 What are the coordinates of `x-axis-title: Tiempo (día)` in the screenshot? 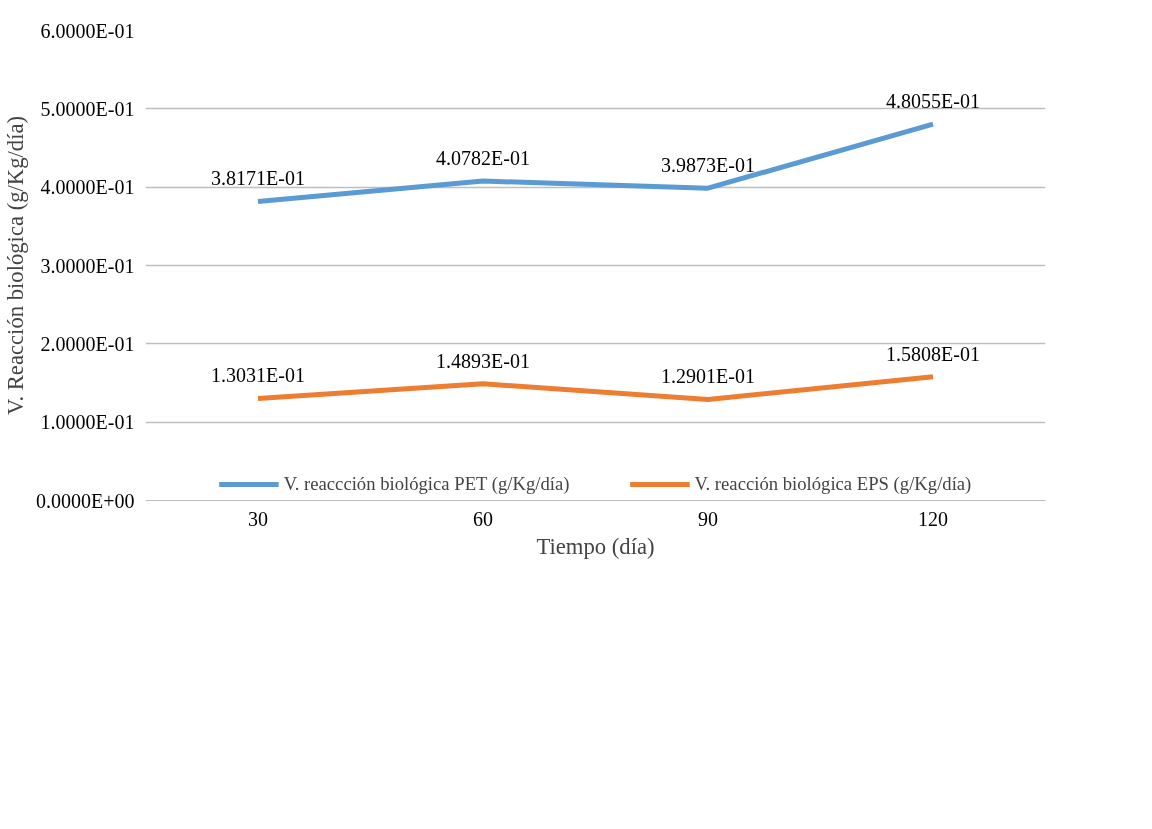 It's located at (595, 546).